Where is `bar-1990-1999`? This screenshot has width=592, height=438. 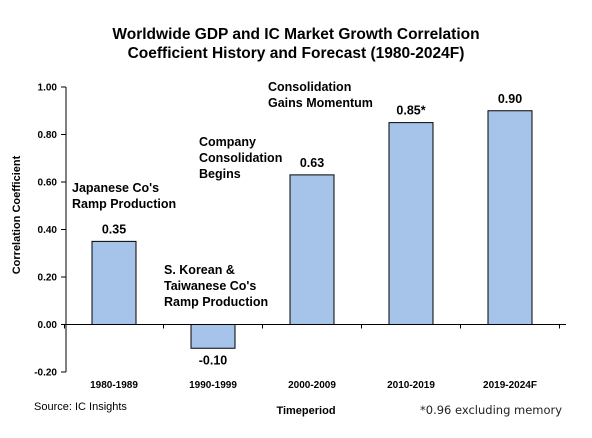 bar-1990-1999 is located at coordinates (213, 336).